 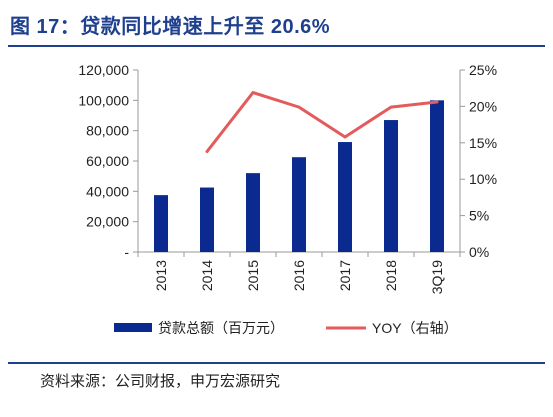 I want to click on x-tick-label: 2016, so click(x=299, y=275).